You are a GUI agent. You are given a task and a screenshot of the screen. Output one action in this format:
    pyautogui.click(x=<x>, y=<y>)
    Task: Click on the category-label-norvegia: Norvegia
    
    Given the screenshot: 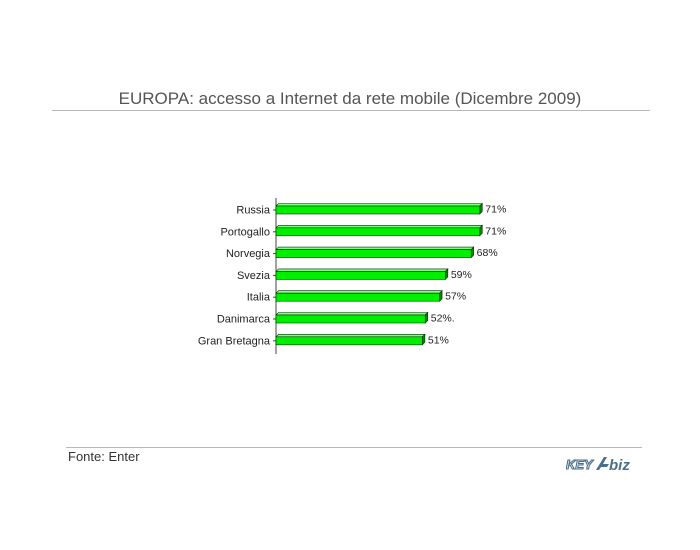 What is the action you would take?
    pyautogui.click(x=248, y=254)
    